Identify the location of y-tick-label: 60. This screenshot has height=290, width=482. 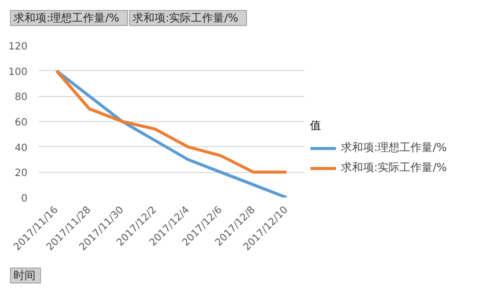
(21, 123).